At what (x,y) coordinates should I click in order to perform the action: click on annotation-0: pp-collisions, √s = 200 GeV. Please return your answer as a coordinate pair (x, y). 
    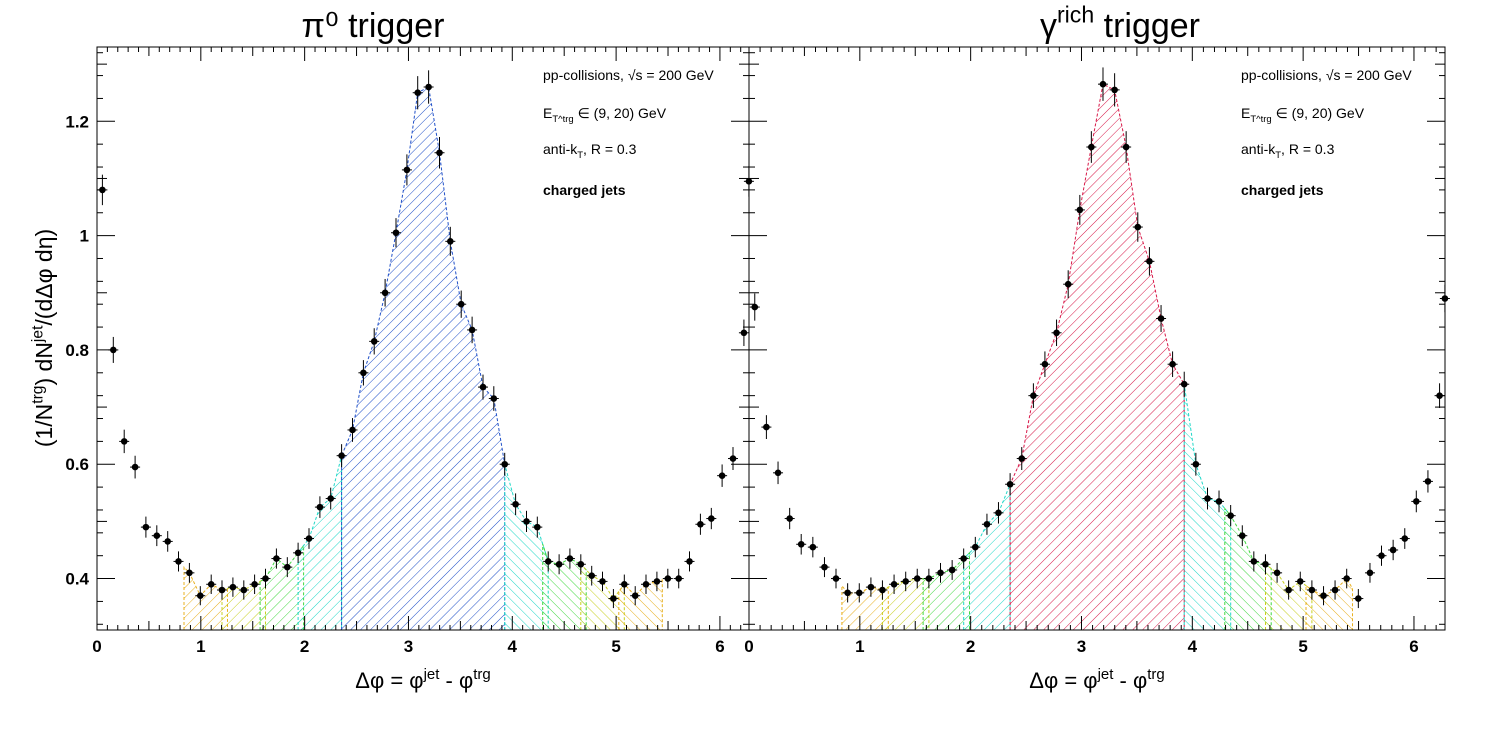
    Looking at the image, I should click on (628, 75).